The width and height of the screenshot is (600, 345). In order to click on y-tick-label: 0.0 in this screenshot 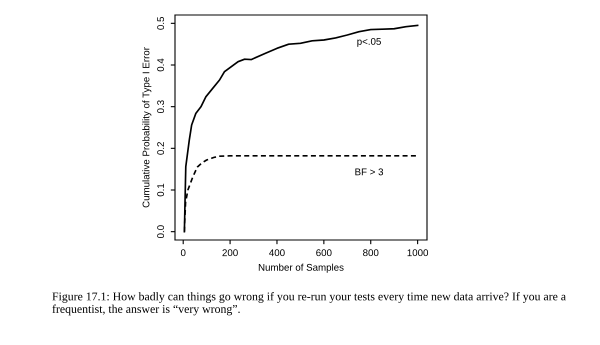, I will do `click(160, 231)`.